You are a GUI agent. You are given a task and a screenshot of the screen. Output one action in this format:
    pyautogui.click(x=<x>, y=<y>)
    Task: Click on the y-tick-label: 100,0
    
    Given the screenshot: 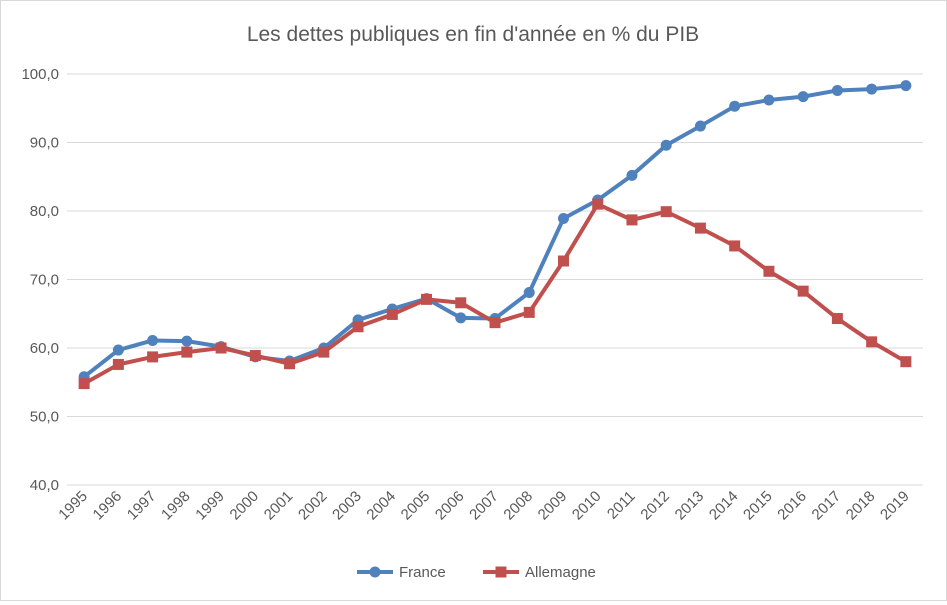 What is the action you would take?
    pyautogui.click(x=40, y=74)
    